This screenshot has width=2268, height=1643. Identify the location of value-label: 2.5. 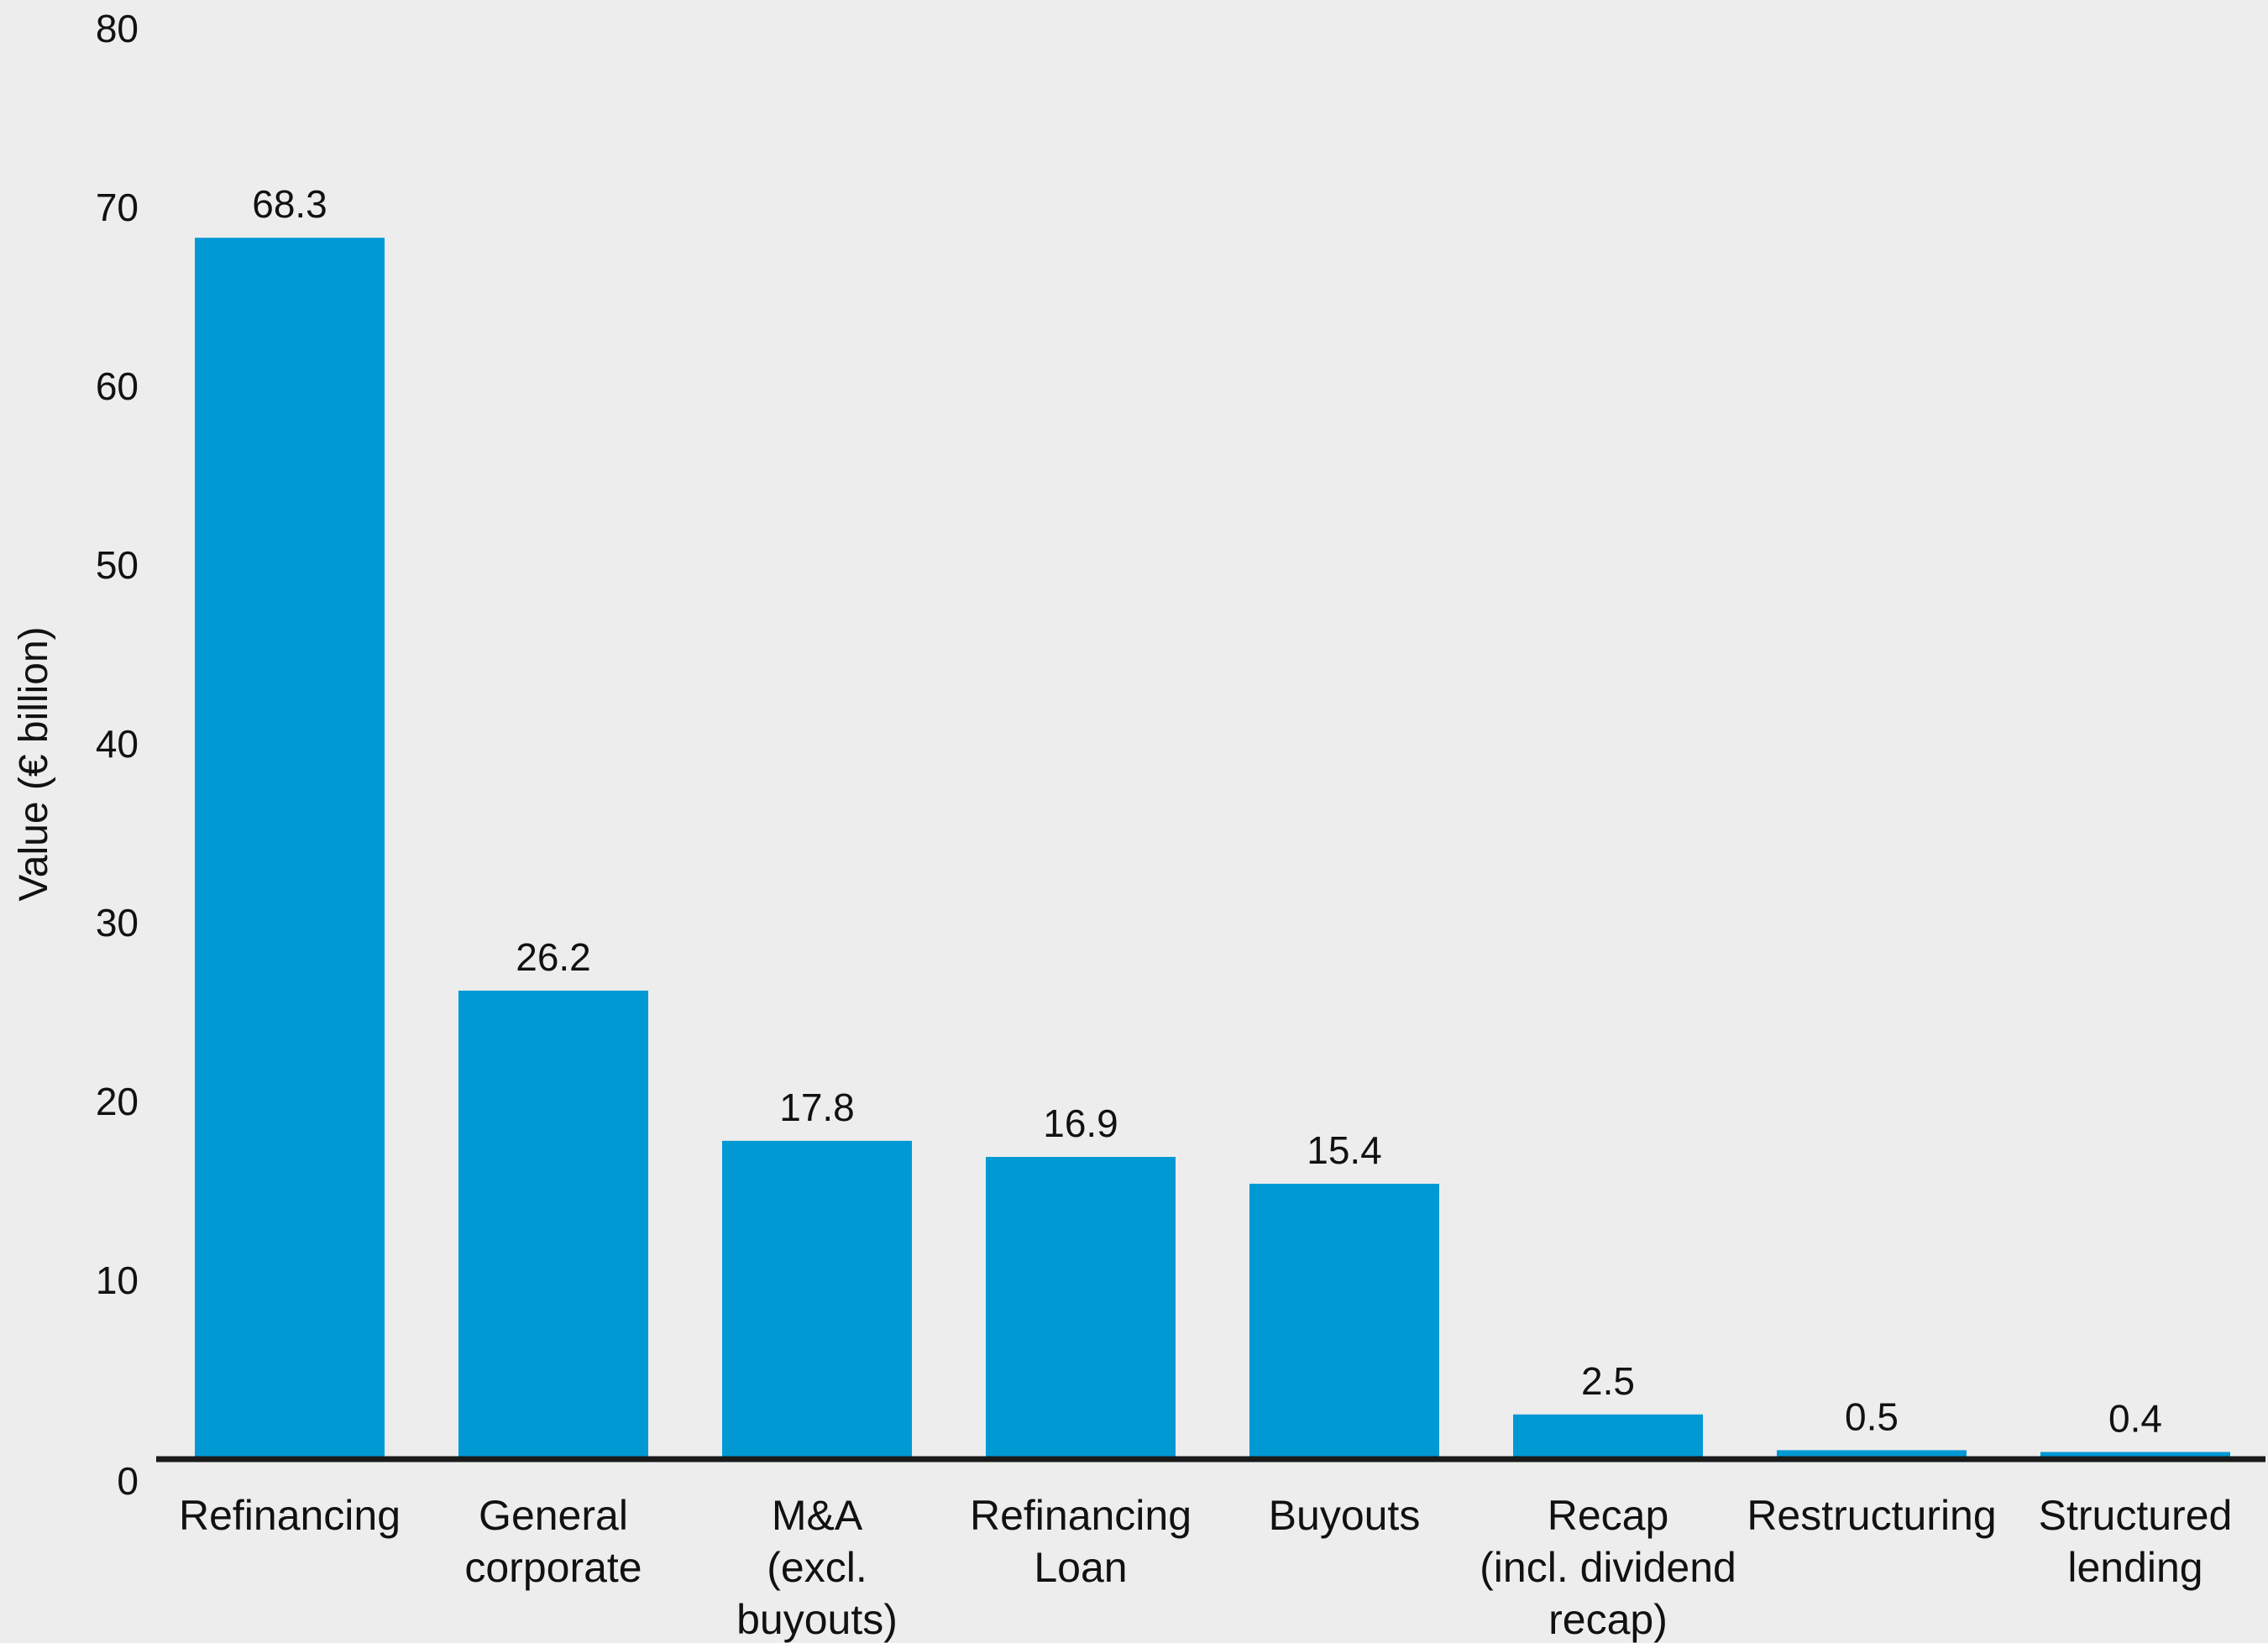
(1608, 1381).